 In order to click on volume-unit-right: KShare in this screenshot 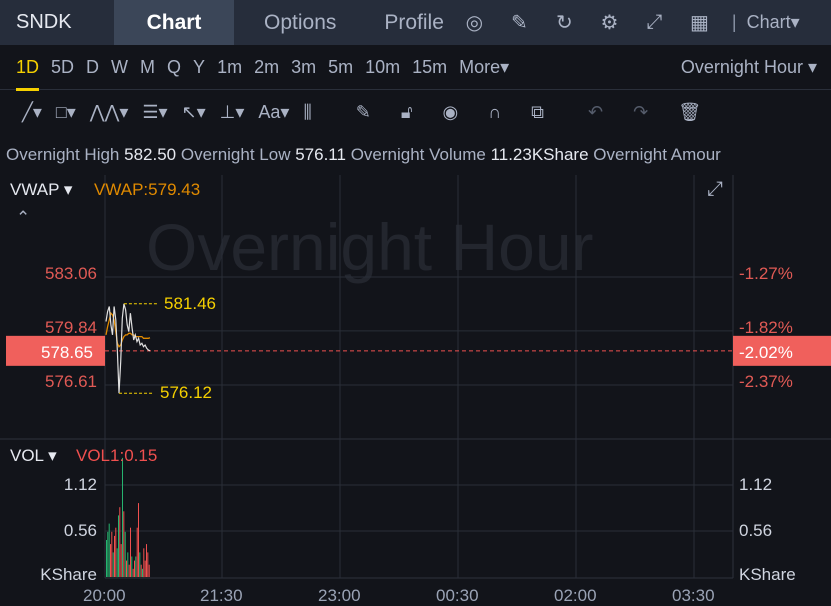, I will do `click(767, 574)`.